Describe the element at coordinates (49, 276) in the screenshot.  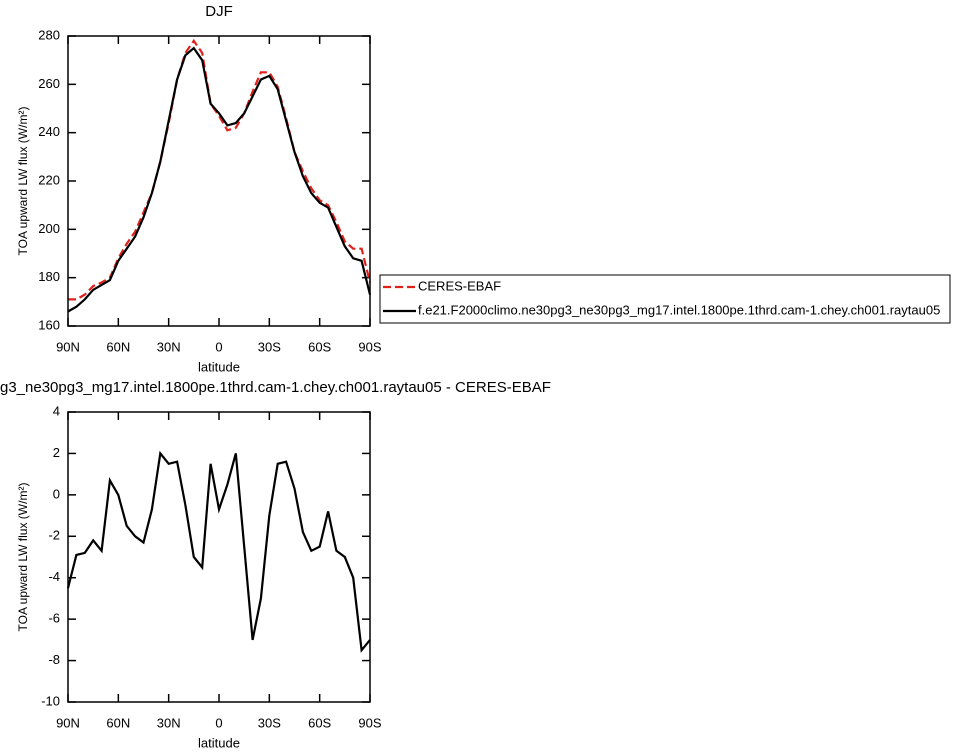
I see `y-tick-label: 180` at that location.